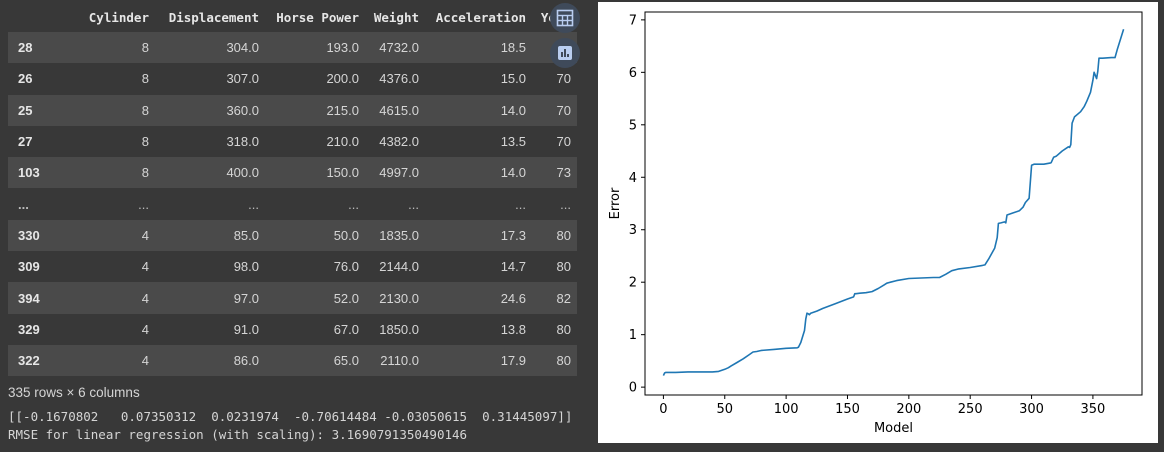  What do you see at coordinates (242, 48) in the screenshot?
I see `table-cell: 304.0` at bounding box center [242, 48].